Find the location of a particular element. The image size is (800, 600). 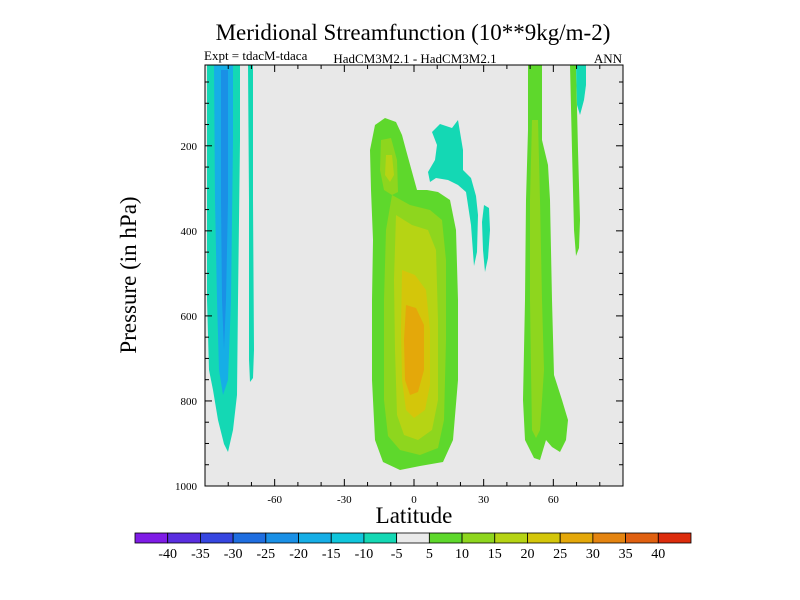

colorbar-label: -15 is located at coordinates (331, 554).